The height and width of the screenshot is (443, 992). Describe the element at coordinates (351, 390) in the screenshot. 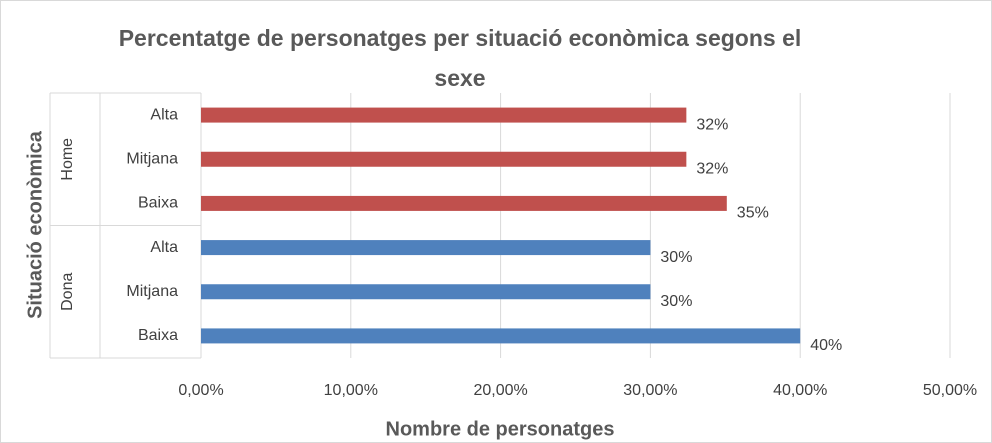

I see `x-tick-label: 10,00%` at that location.